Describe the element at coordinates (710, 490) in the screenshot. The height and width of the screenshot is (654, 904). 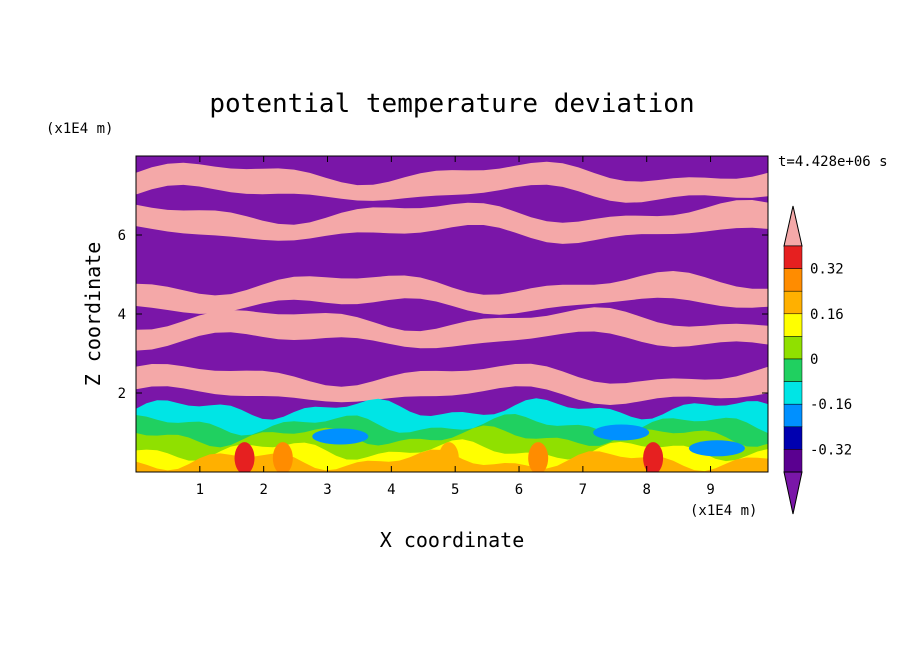
I see `x-tick-label: 9` at that location.